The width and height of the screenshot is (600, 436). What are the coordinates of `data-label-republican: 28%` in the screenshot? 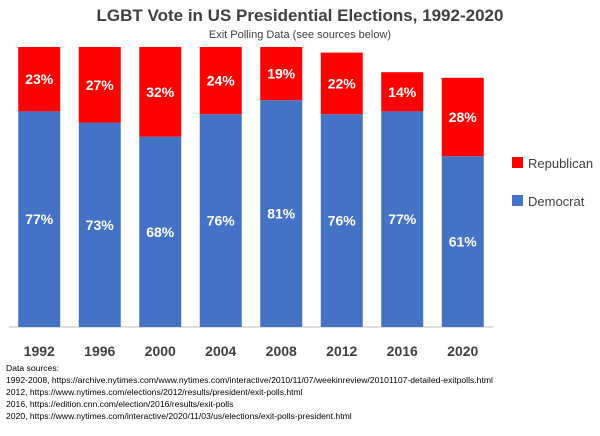 It's located at (463, 117).